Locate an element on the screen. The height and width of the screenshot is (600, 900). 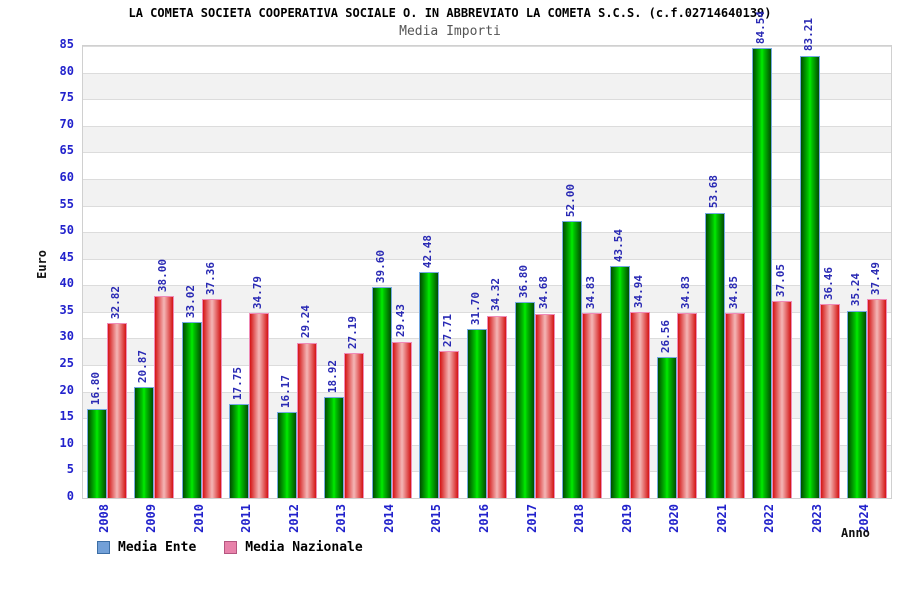
x-tick-label-2010: 2010 is located at coordinates (198, 518).